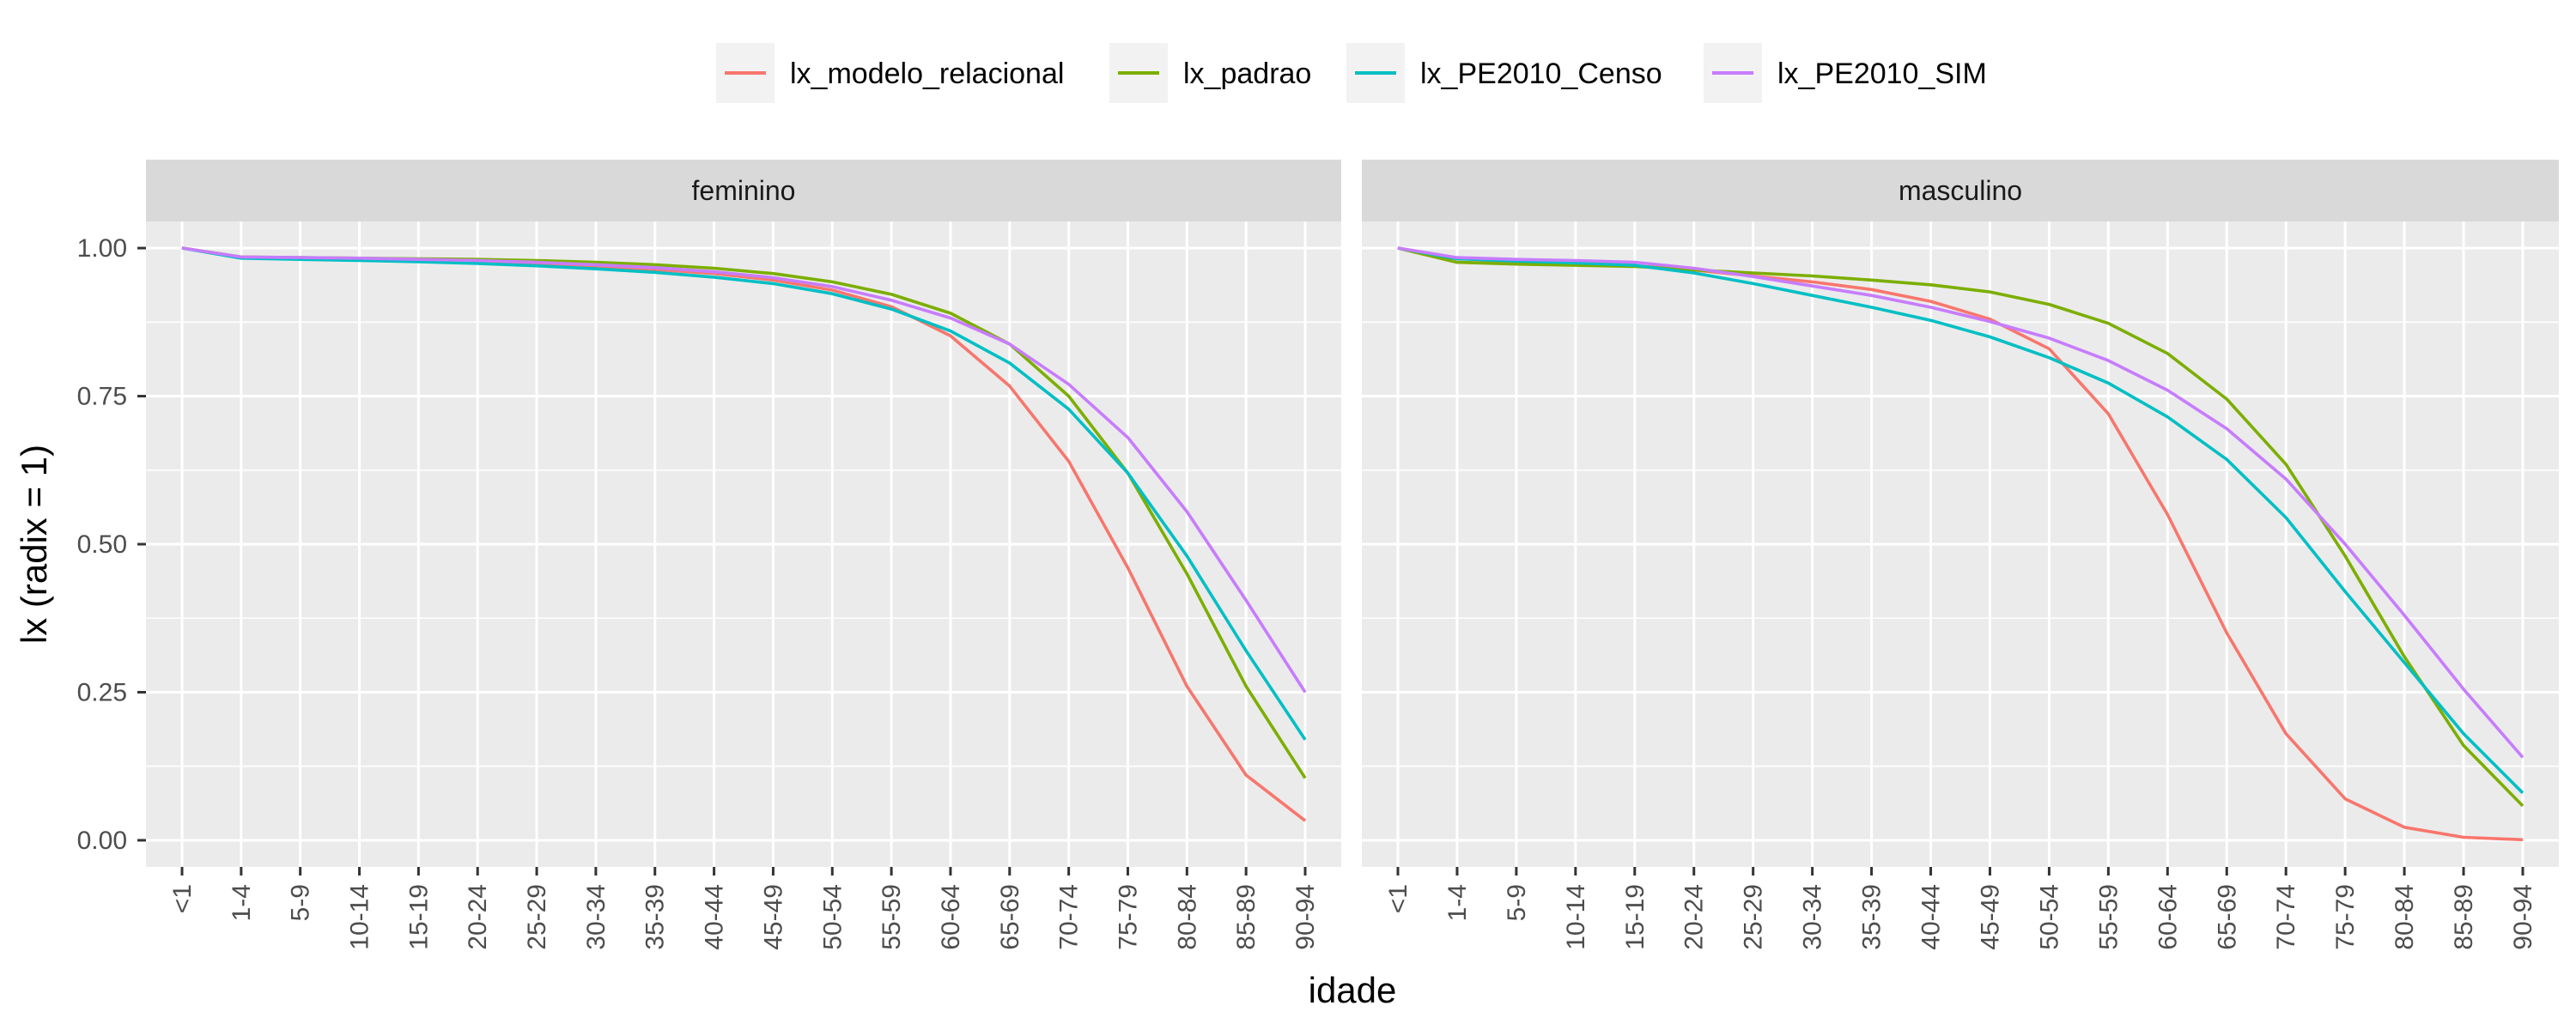 The height and width of the screenshot is (1030, 2576). Describe the element at coordinates (102, 692) in the screenshot. I see `y-tick-label: 0.25` at that location.